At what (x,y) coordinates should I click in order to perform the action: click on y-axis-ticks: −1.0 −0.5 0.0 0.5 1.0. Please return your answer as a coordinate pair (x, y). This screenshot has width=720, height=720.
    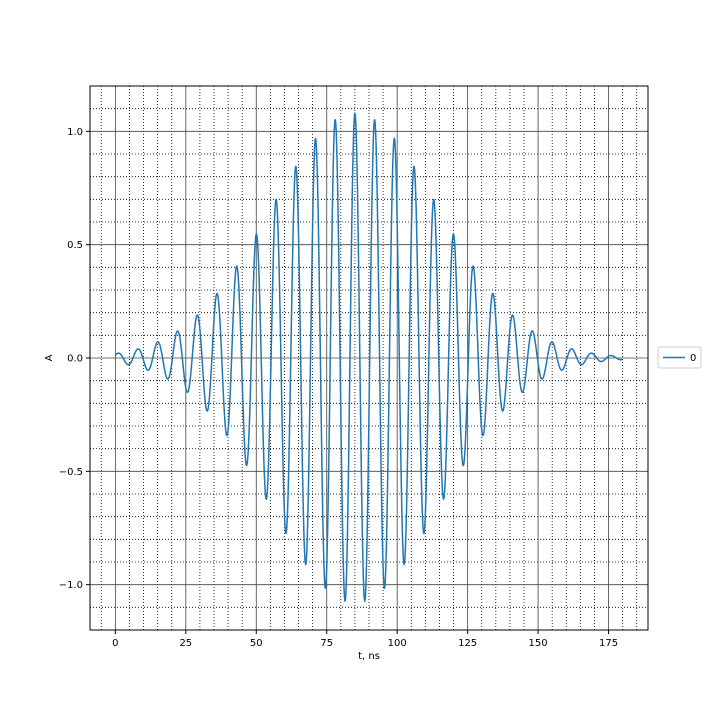
    Looking at the image, I should click on (74, 359).